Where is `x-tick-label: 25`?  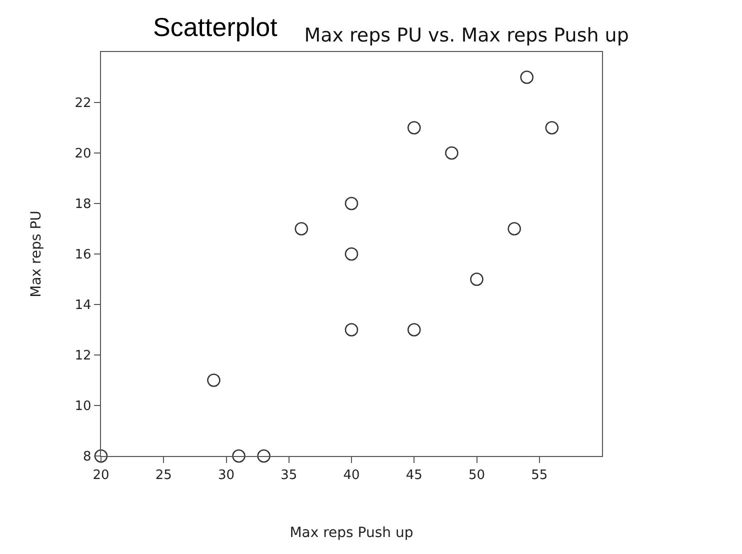
x-tick-label: 25 is located at coordinates (163, 475).